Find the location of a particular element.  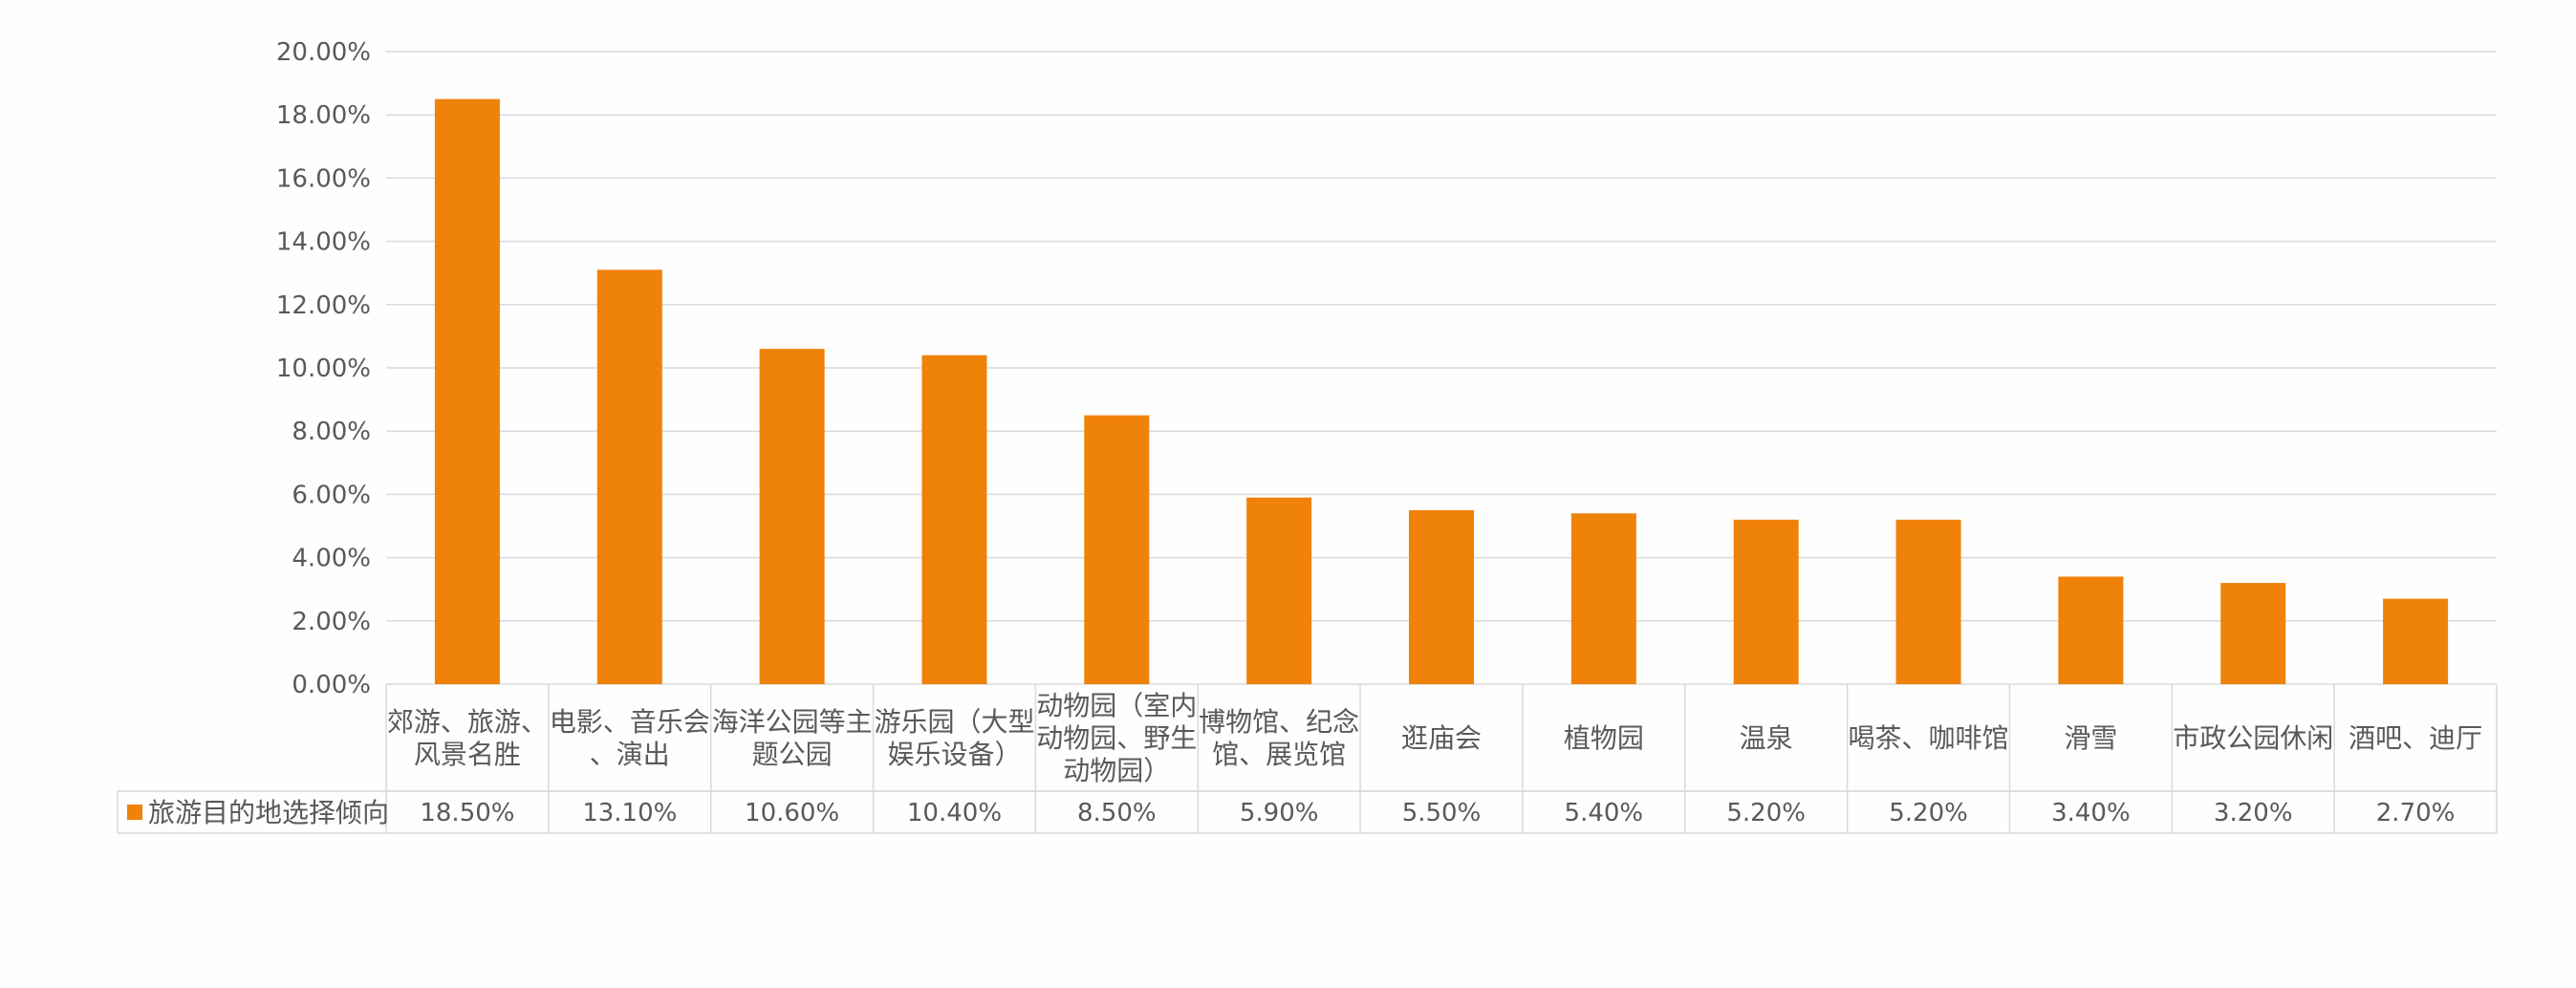

data-label: 3.20% is located at coordinates (2253, 813).